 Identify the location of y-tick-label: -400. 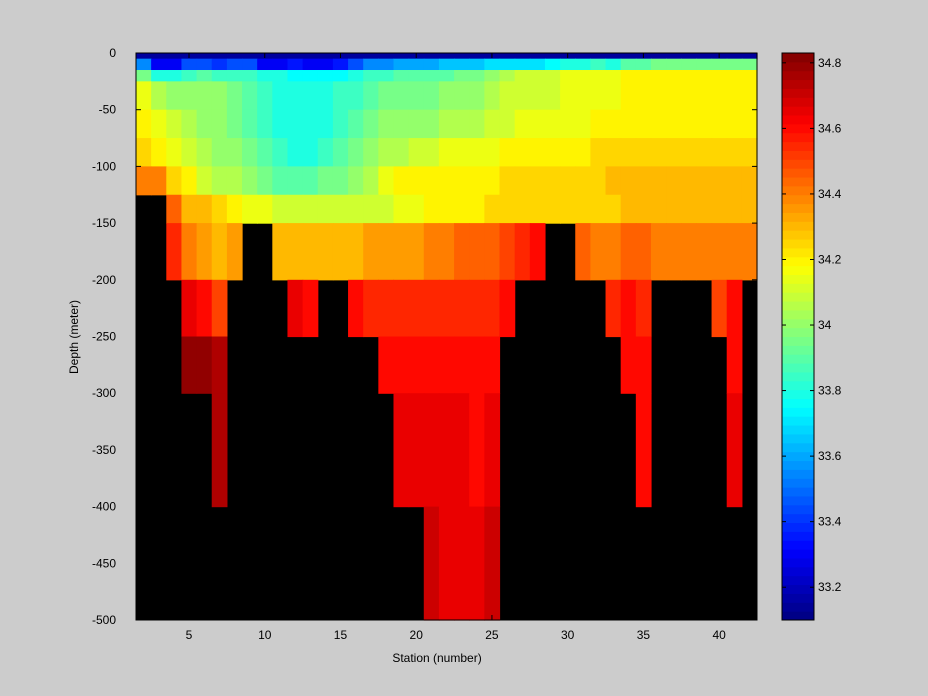
(104, 507).